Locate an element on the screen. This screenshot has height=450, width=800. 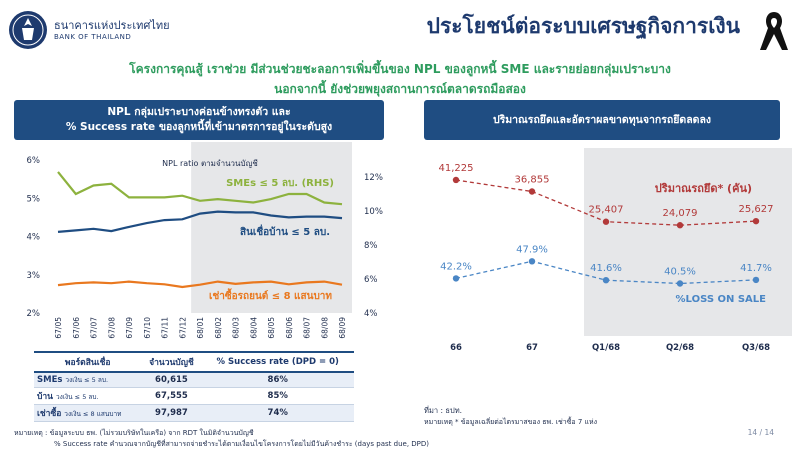
table-row: บ้าน วงเงิน ≤ 5 ลบ. 67,555 85% is located at coordinates (194, 396).